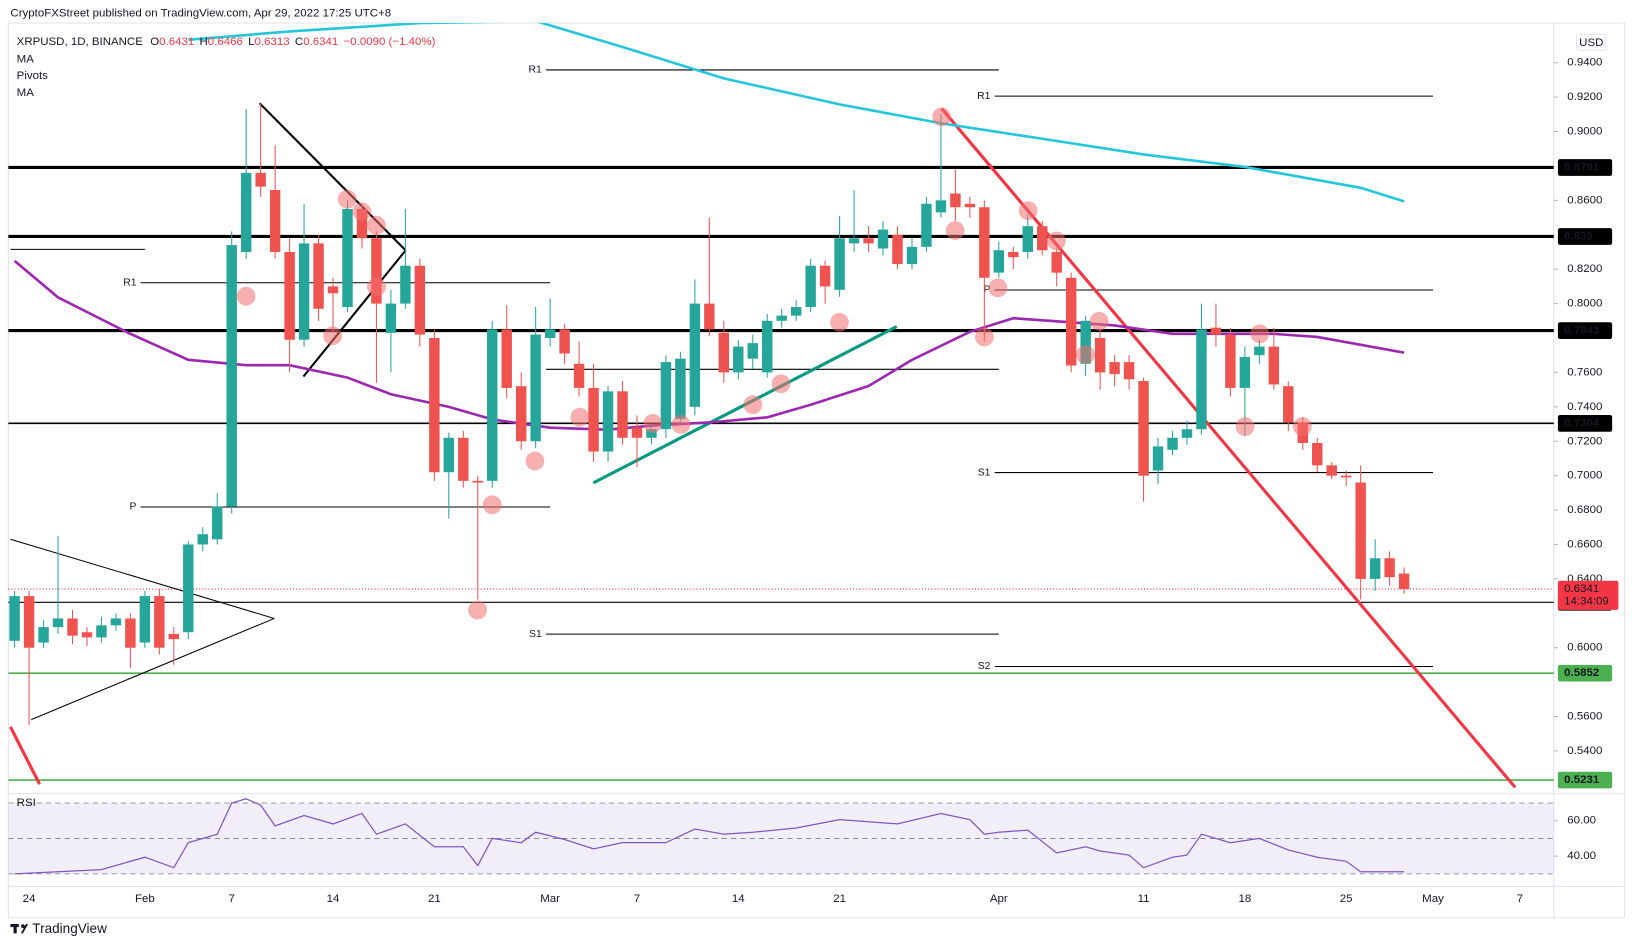  Describe the element at coordinates (1584, 751) in the screenshot. I see `y-tick-label: 0.5400` at that location.